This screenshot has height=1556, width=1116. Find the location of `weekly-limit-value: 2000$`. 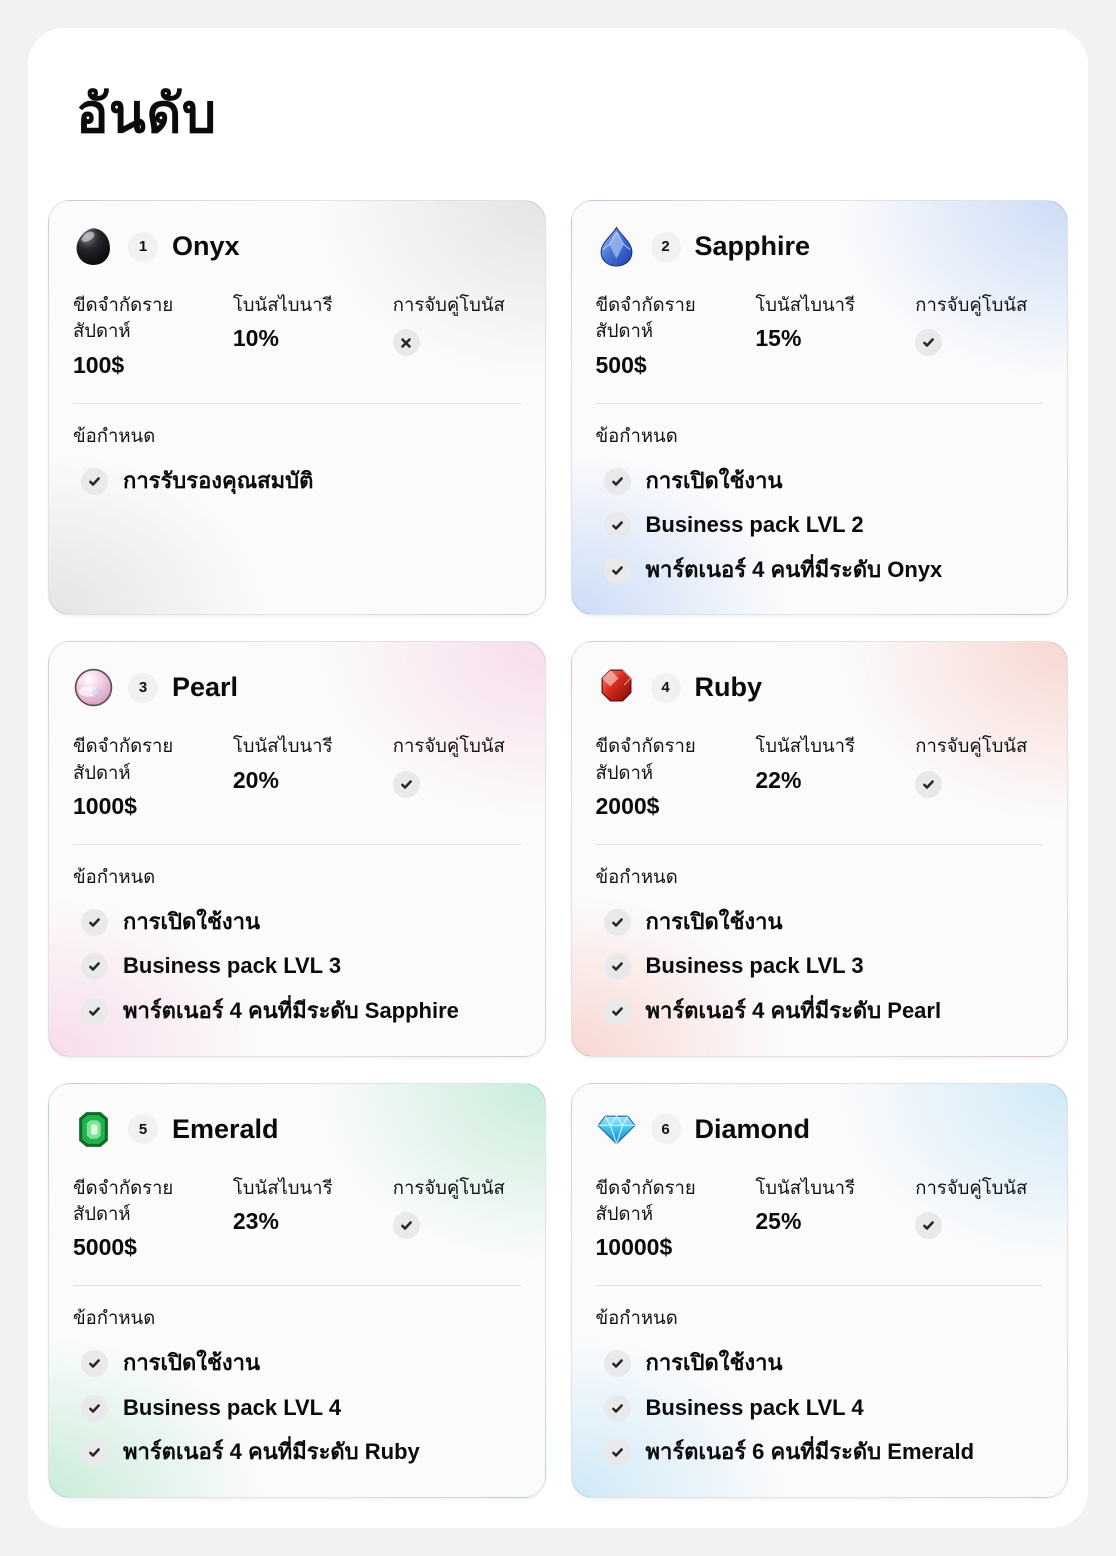

weekly-limit-value: 2000$ is located at coordinates (627, 805).